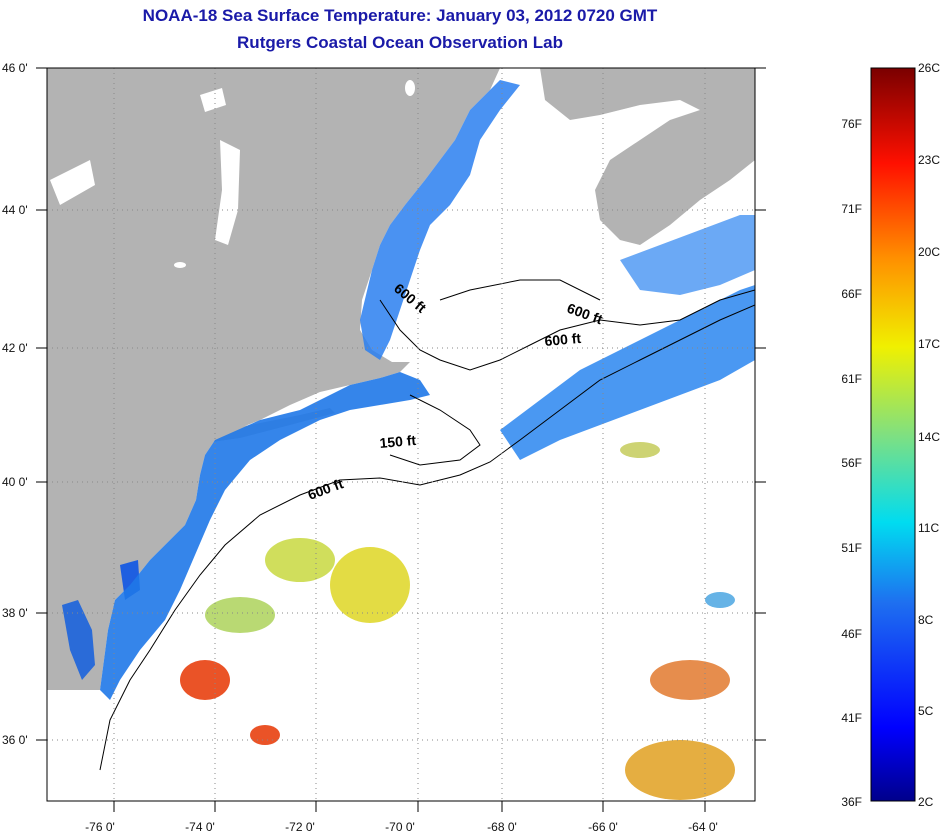 Image resolution: width=944 pixels, height=840 pixels. What do you see at coordinates (502, 827) in the screenshot?
I see `lon-label: -68 0'` at bounding box center [502, 827].